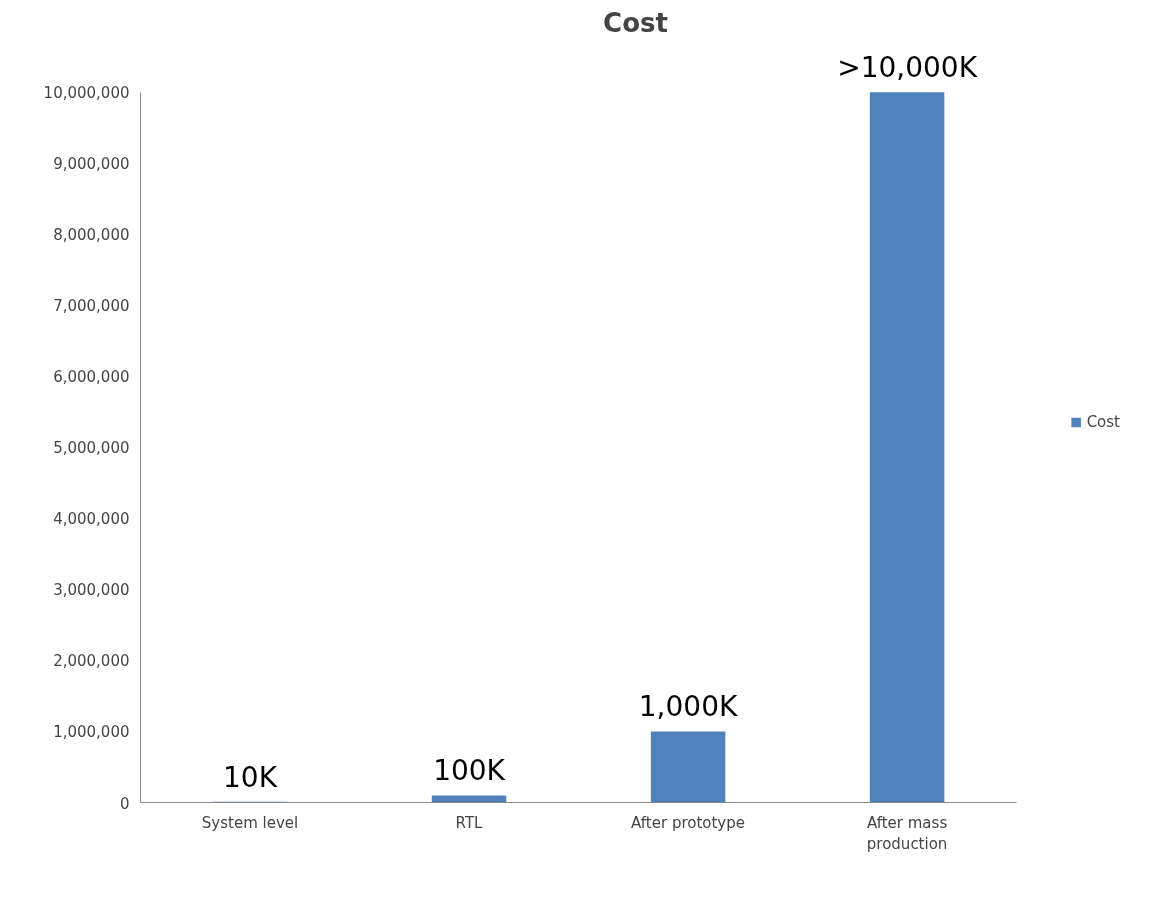  Describe the element at coordinates (91, 377) in the screenshot. I see `y-tick-label: 6,000,000` at that location.